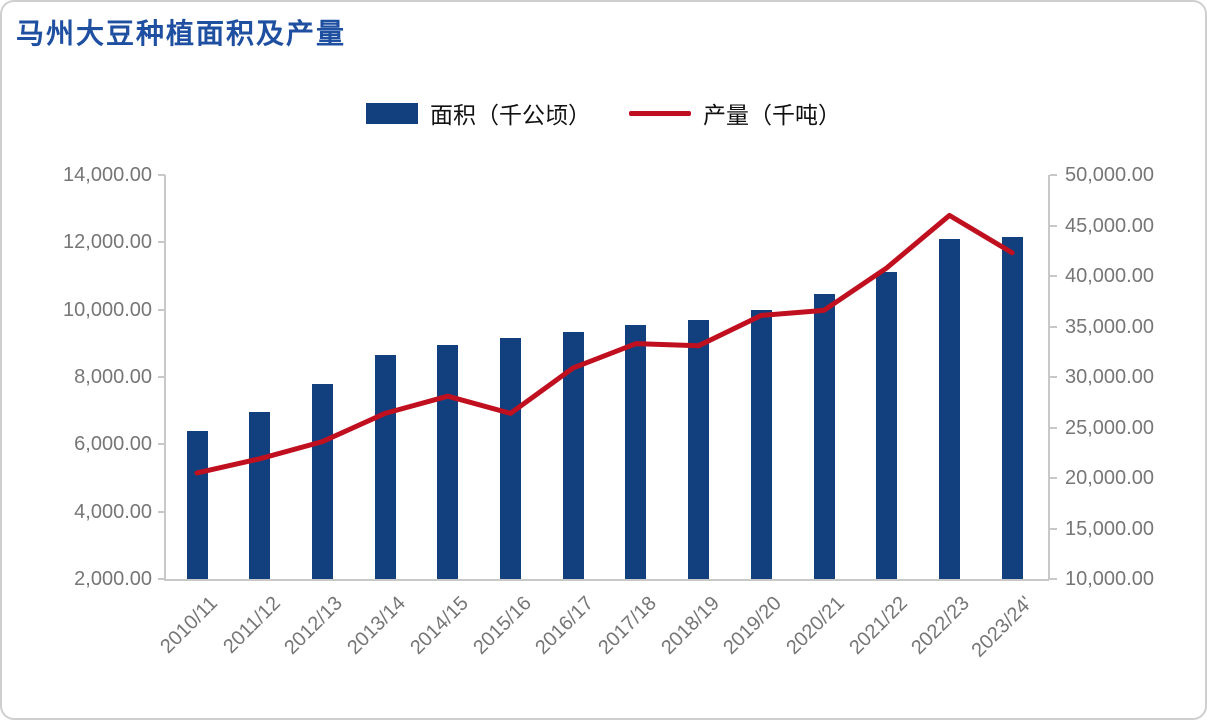 Image resolution: width=1207 pixels, height=720 pixels. What do you see at coordinates (606, 580) in the screenshot?
I see `x-axis-line` at bounding box center [606, 580].